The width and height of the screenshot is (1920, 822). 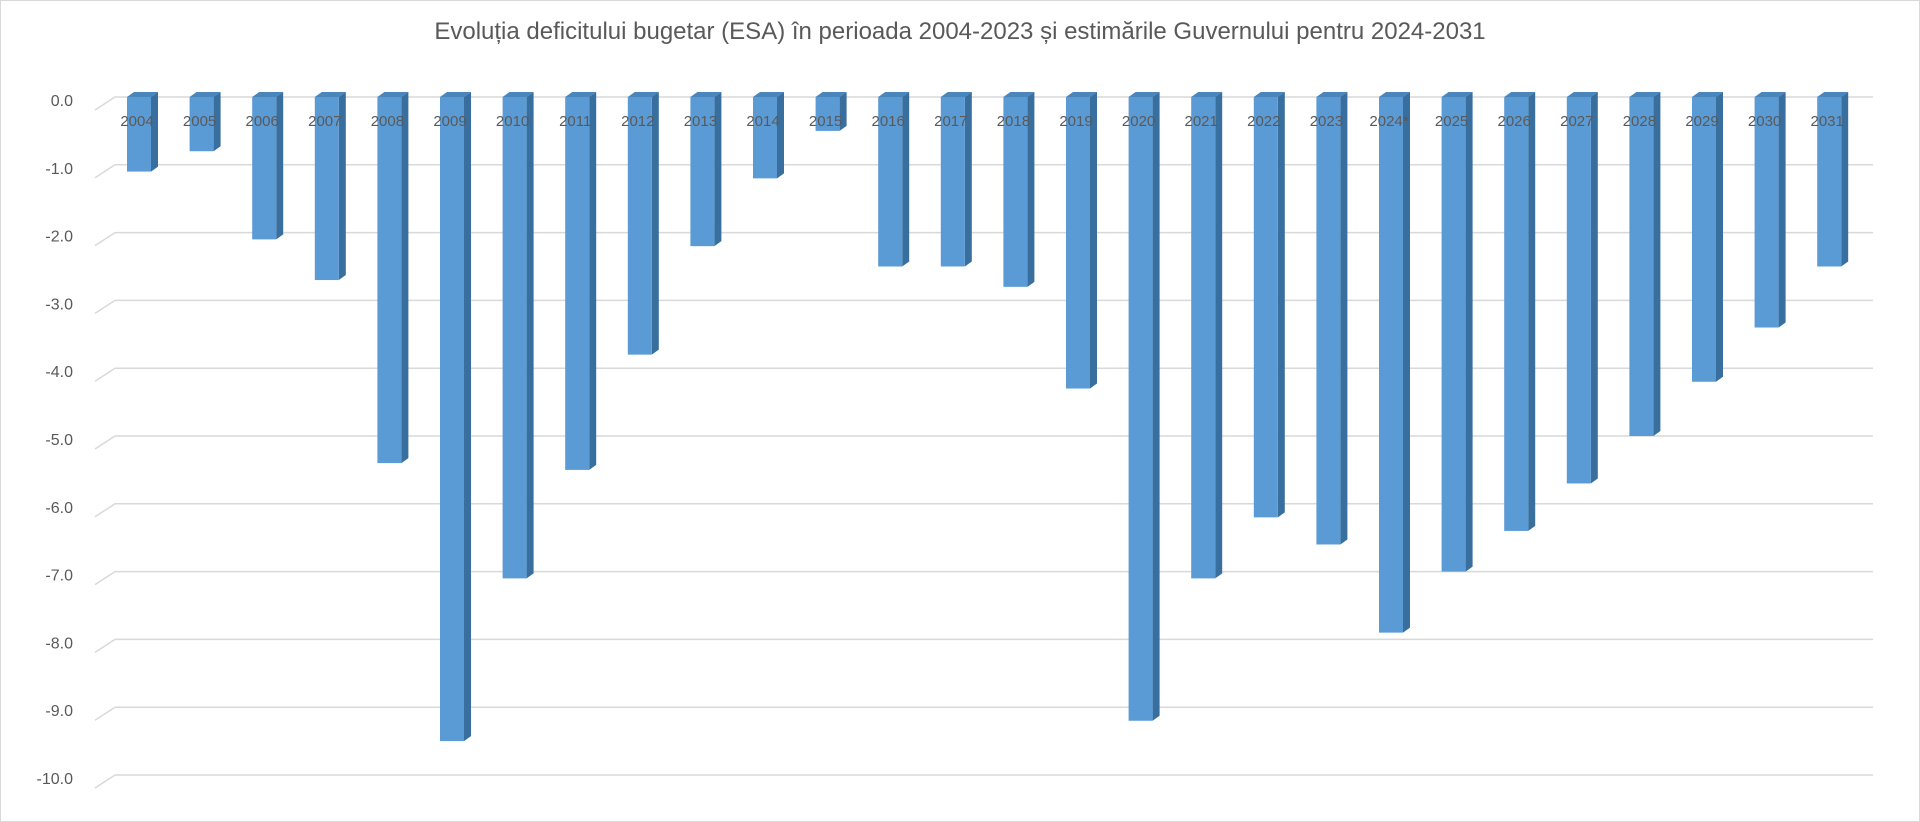 What do you see at coordinates (1764, 121) in the screenshot?
I see `x-category-label: 2030` at bounding box center [1764, 121].